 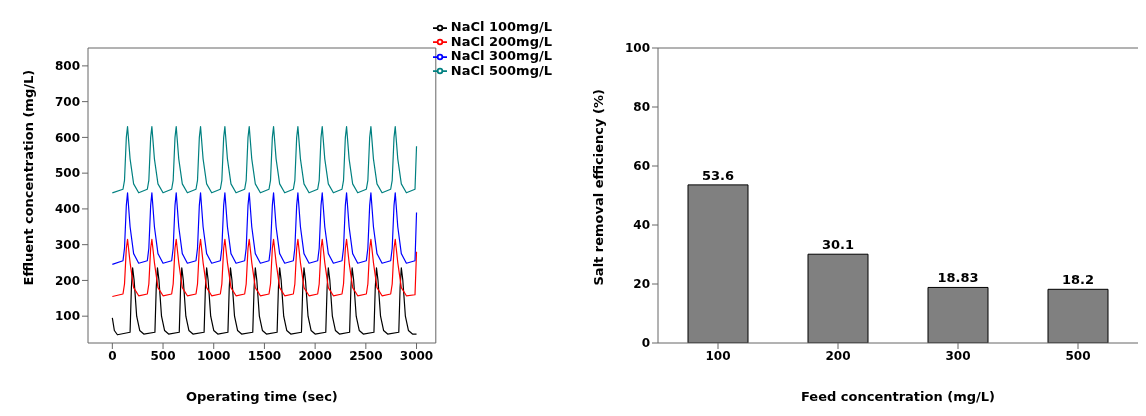 What do you see at coordinates (838, 245) in the screenshot?
I see `data-label: 30.1` at bounding box center [838, 245].